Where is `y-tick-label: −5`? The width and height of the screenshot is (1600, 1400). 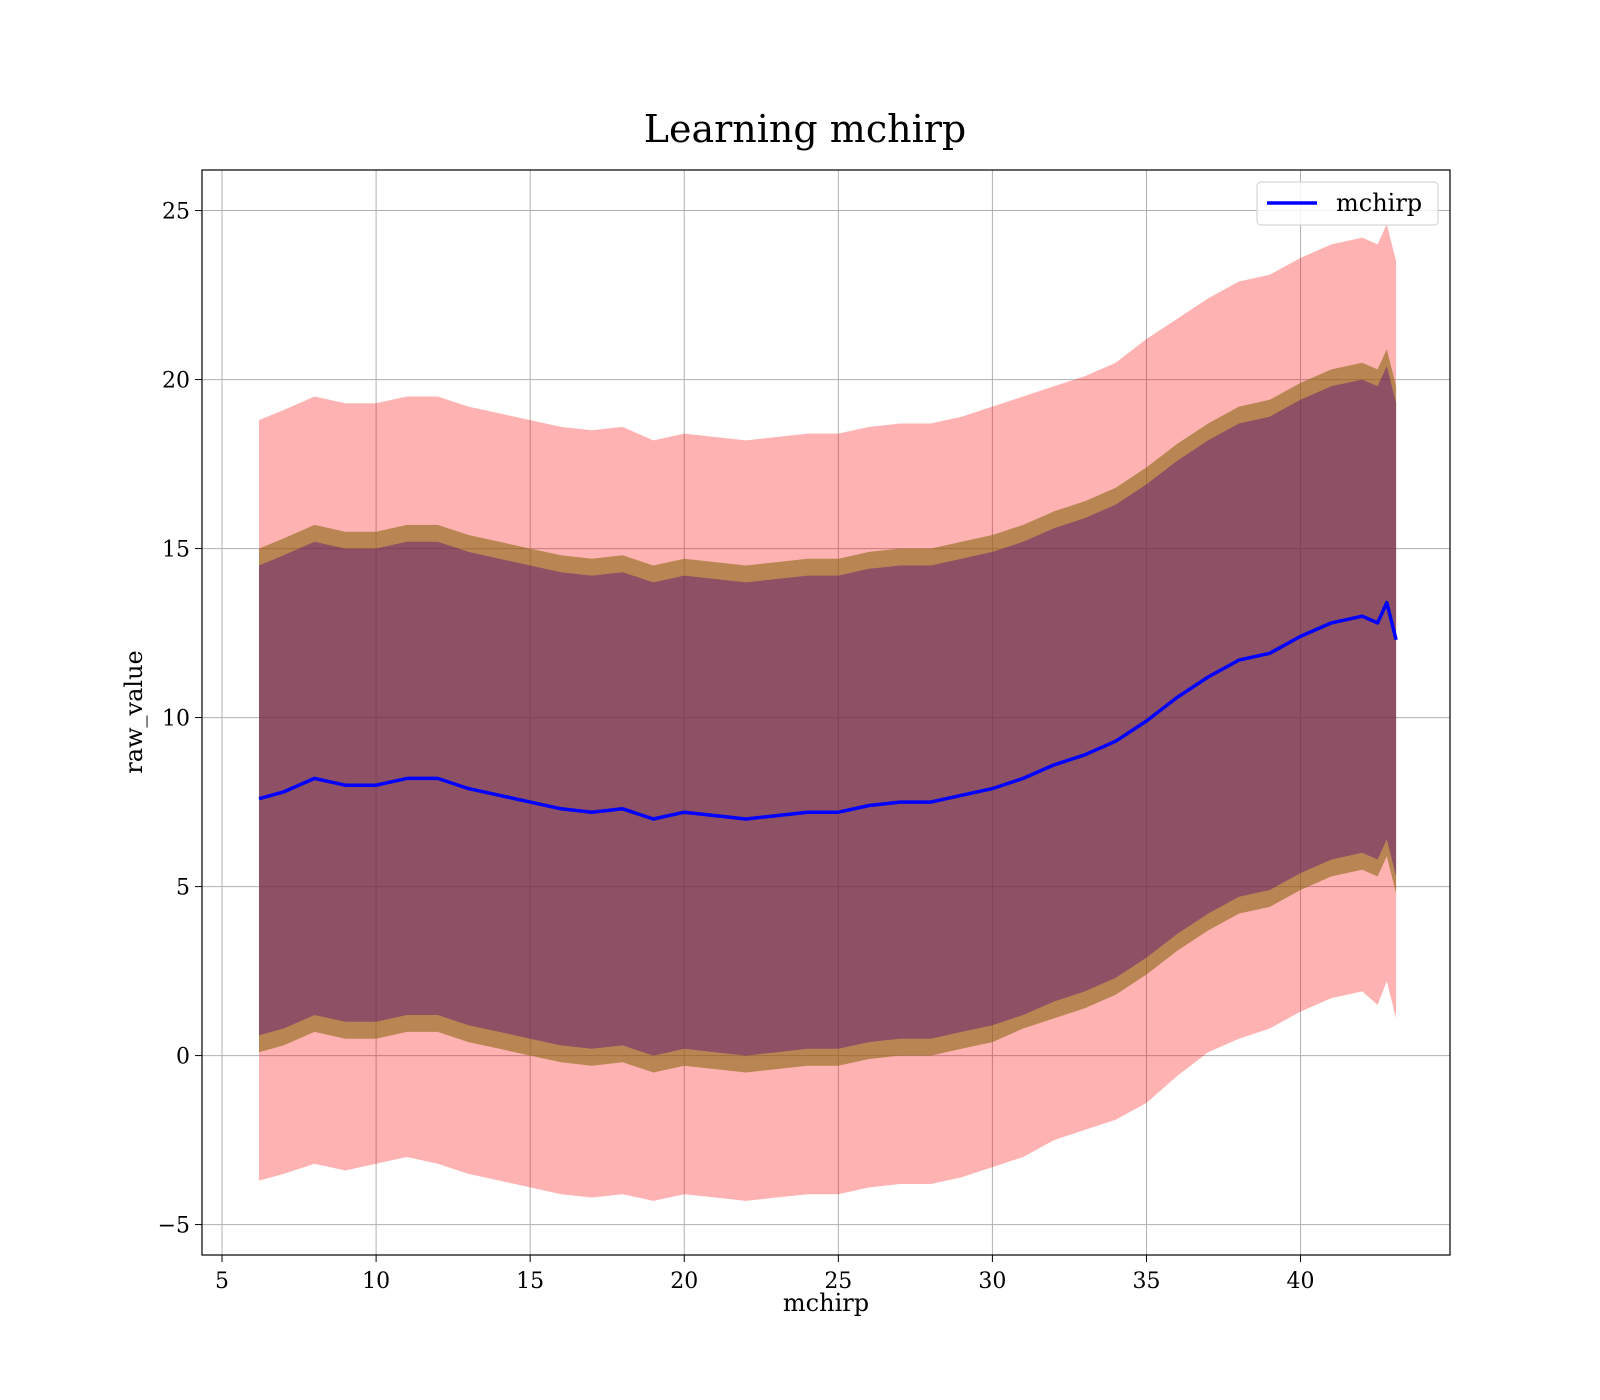 y-tick-label: −5 is located at coordinates (174, 1226).